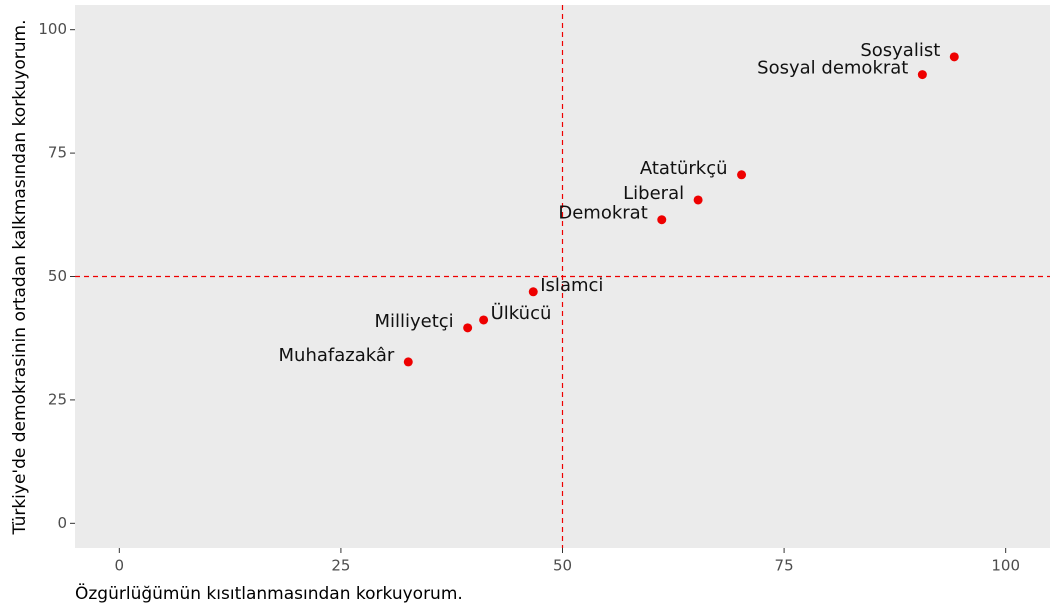 Image resolution: width=1051 pixels, height=609 pixels. What do you see at coordinates (57, 153) in the screenshot?
I see `y-tick-label: 75` at bounding box center [57, 153].